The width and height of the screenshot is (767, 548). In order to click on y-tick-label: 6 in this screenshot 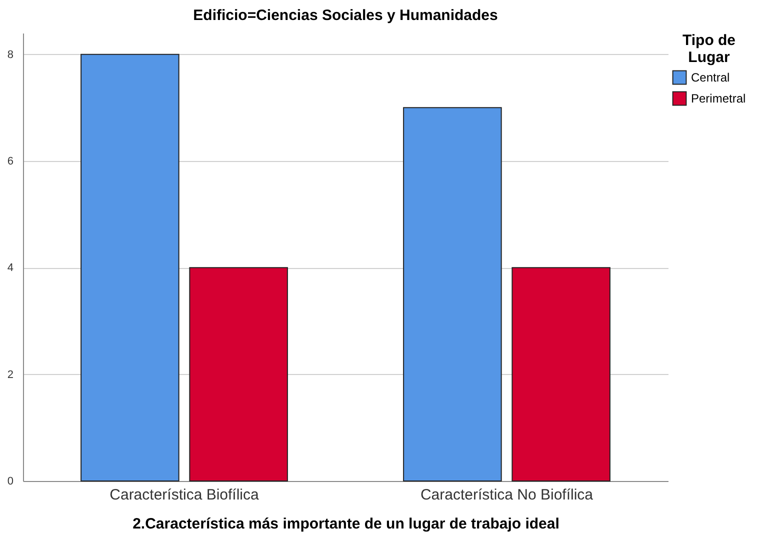, I will do `click(10, 162)`.